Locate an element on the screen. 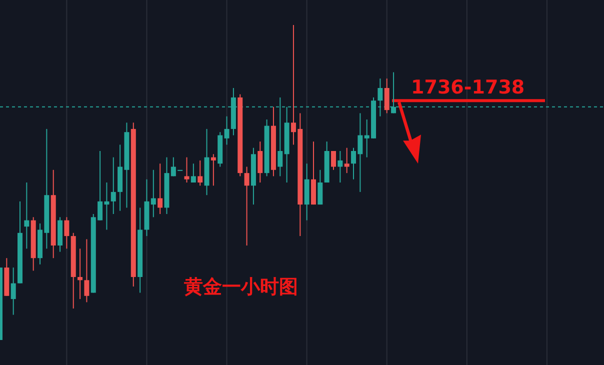  text: 黄金一小时图 is located at coordinates (240, 287).